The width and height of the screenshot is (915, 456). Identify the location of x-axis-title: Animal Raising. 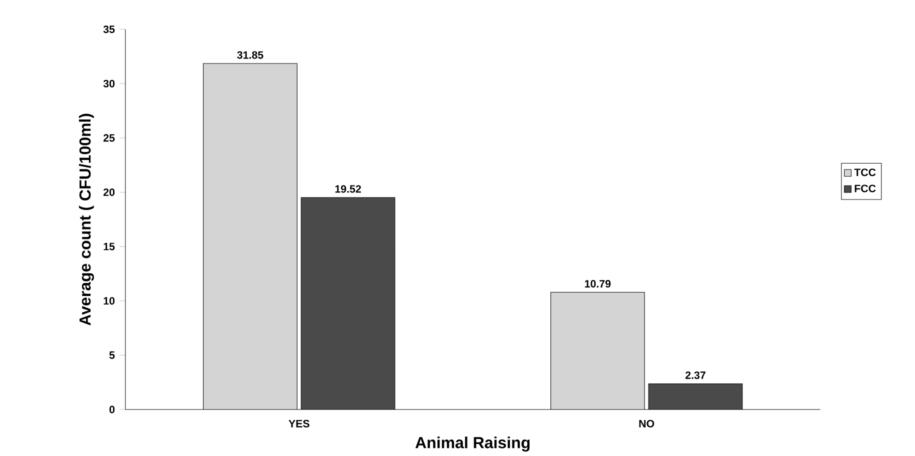
(472, 444).